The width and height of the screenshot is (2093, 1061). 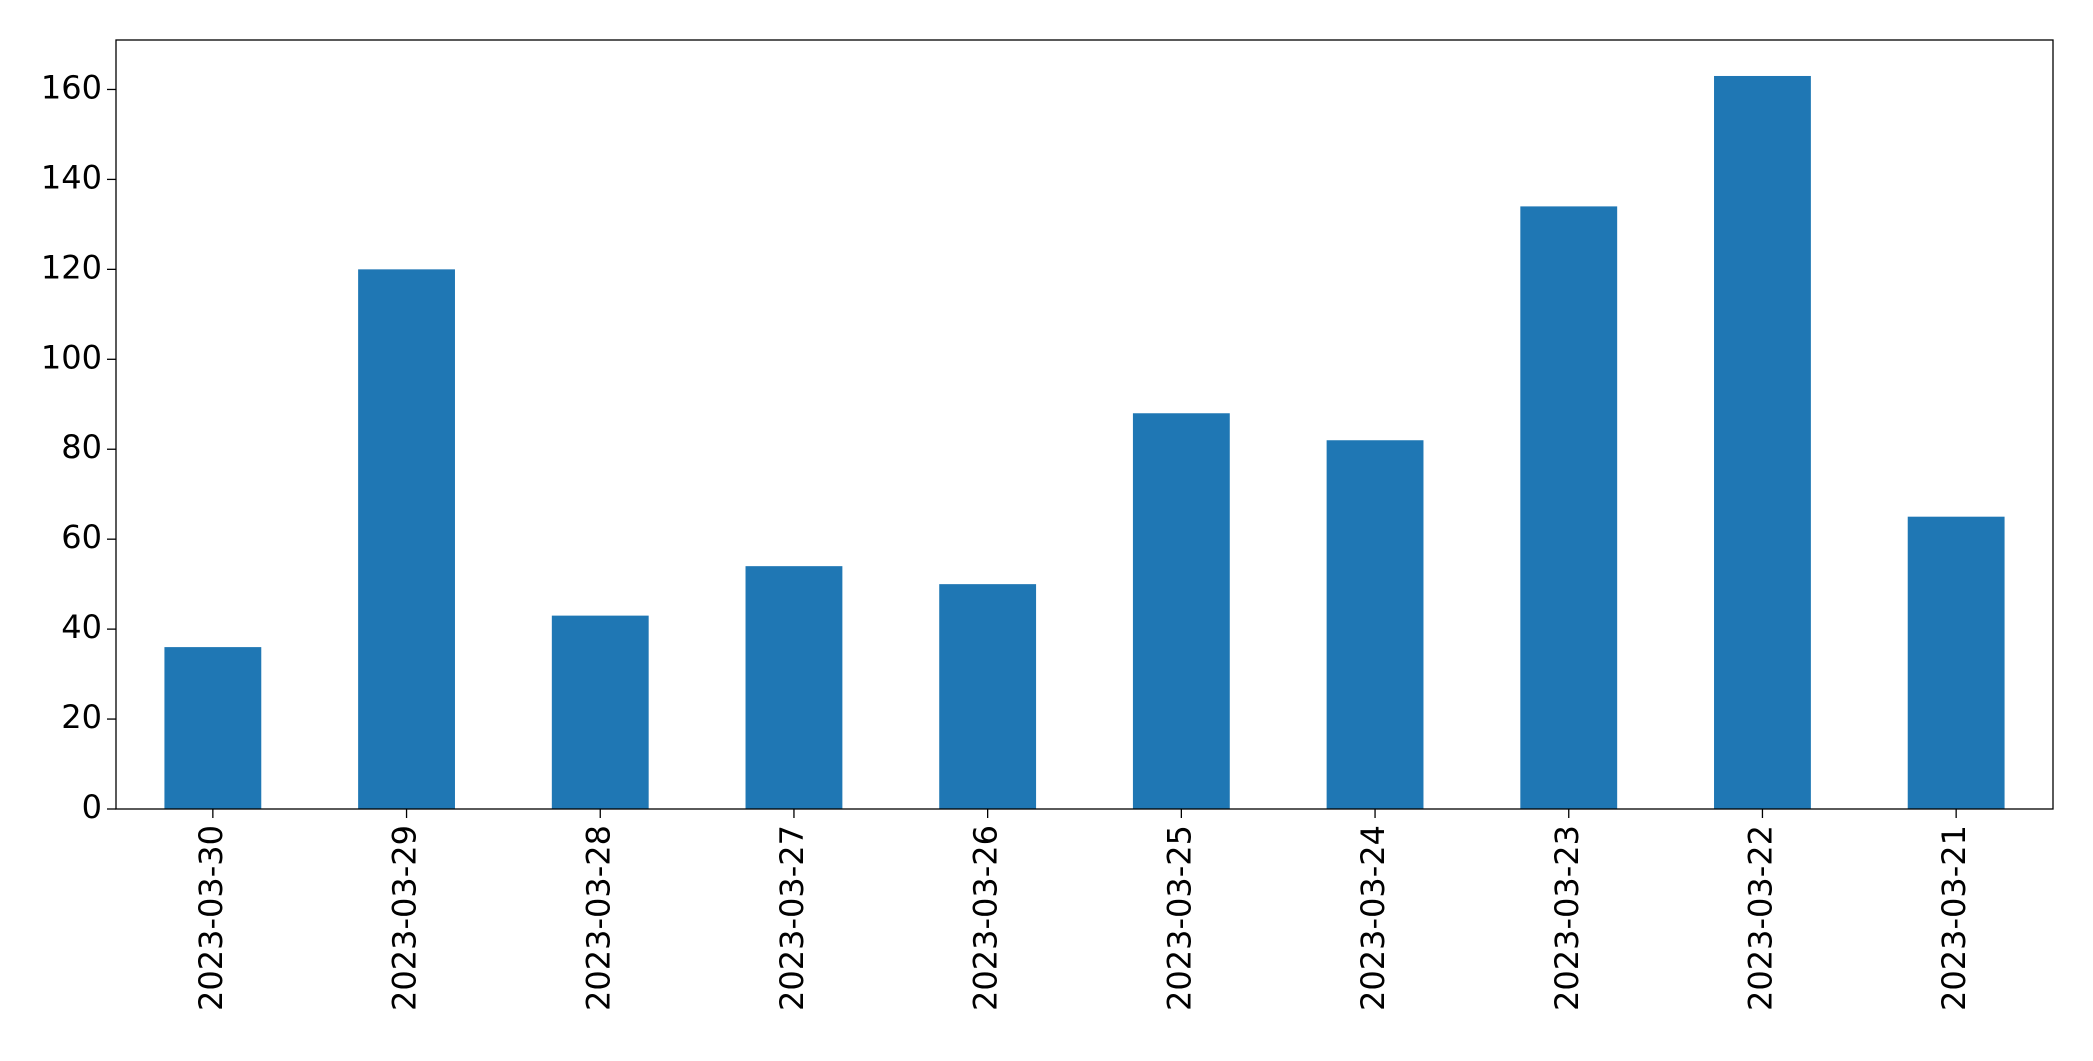 I want to click on x-tick-label: 2023-03-24, so click(x=1373, y=918).